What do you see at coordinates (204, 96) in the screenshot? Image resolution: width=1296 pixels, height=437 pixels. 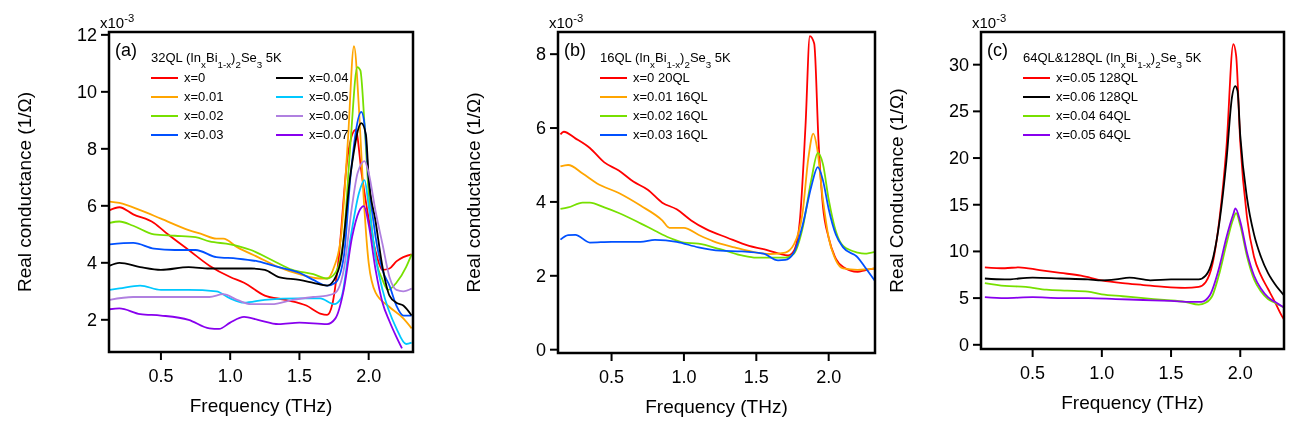 I see `legend-label: x=0.01` at bounding box center [204, 96].